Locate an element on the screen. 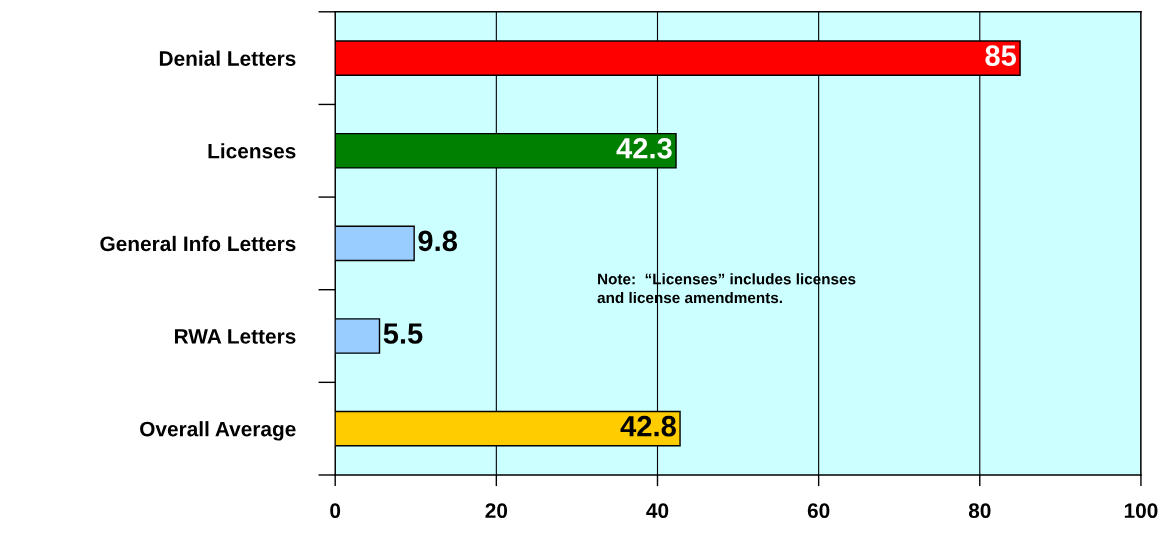 The image size is (1172, 537). data-label: 9.8 is located at coordinates (438, 241).